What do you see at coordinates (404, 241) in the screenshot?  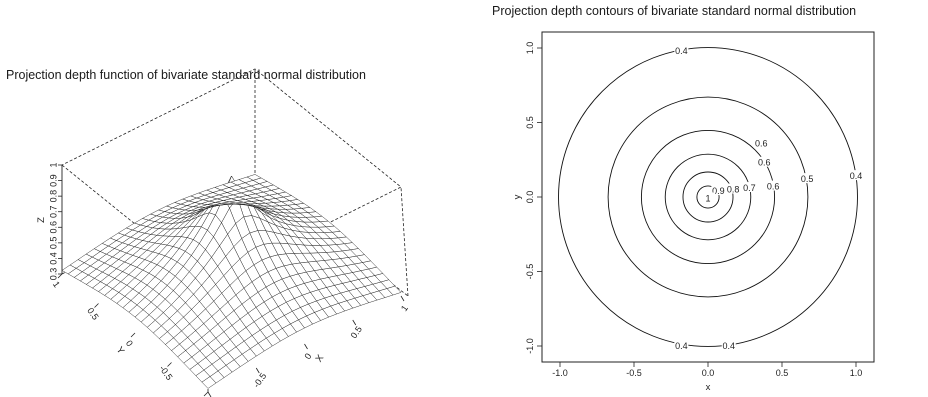 I see `box-right-vertical` at bounding box center [404, 241].